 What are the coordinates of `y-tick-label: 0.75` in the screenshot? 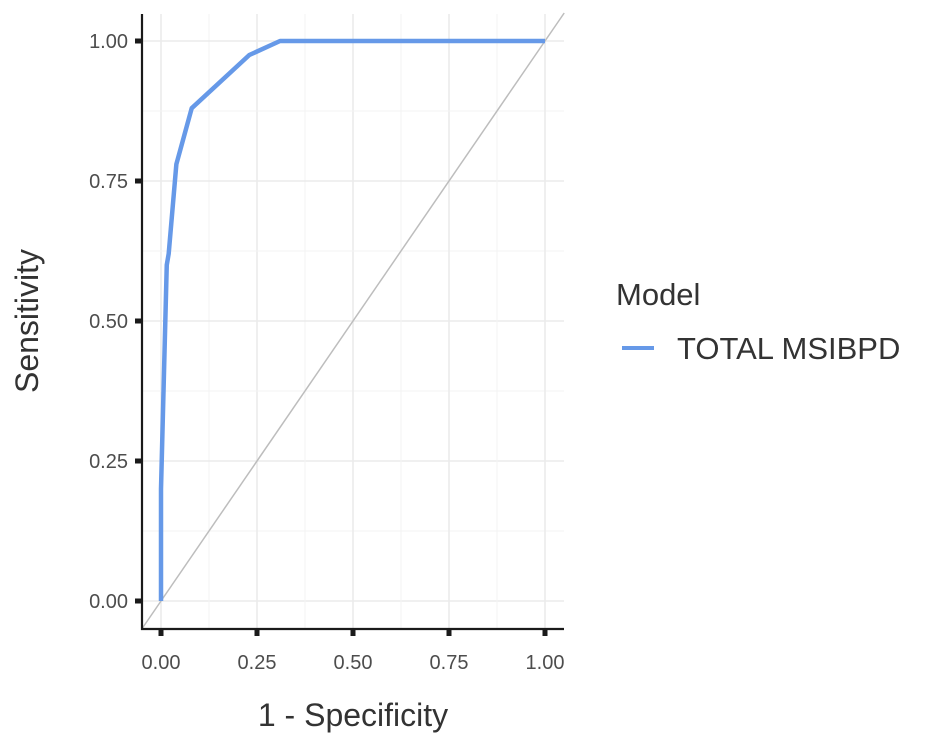 It's located at (108, 182).